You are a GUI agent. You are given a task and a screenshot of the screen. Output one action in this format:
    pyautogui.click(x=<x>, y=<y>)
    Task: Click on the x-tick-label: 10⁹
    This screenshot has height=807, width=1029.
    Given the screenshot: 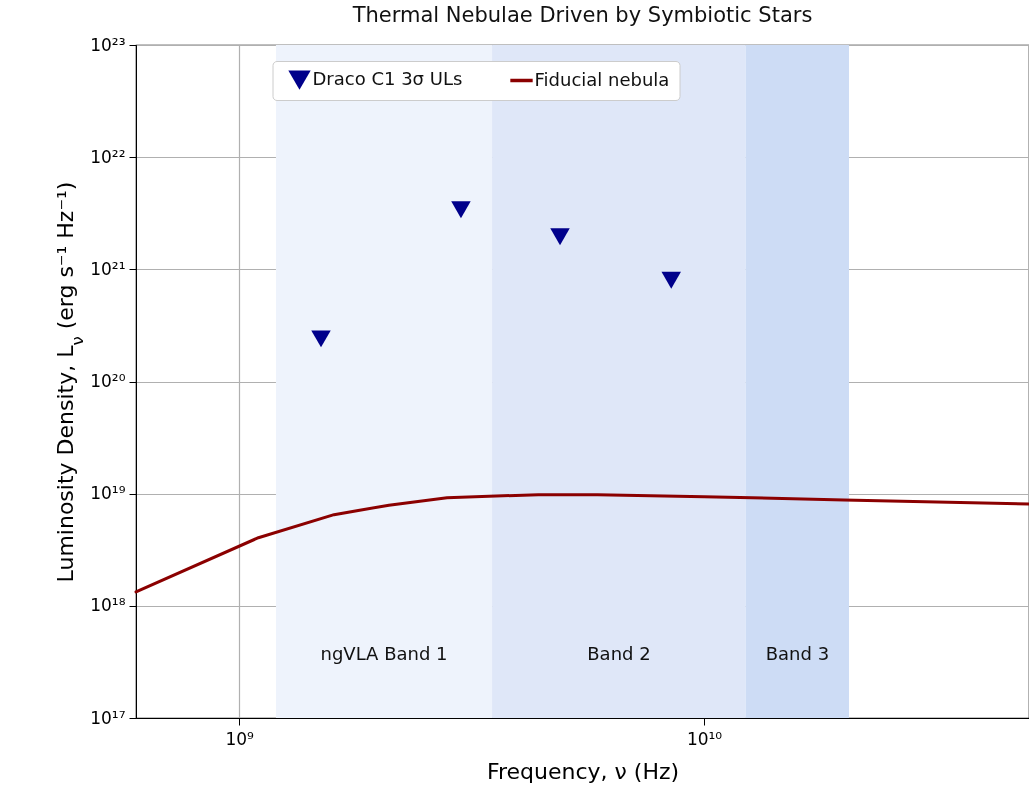 What is the action you would take?
    pyautogui.click(x=240, y=738)
    